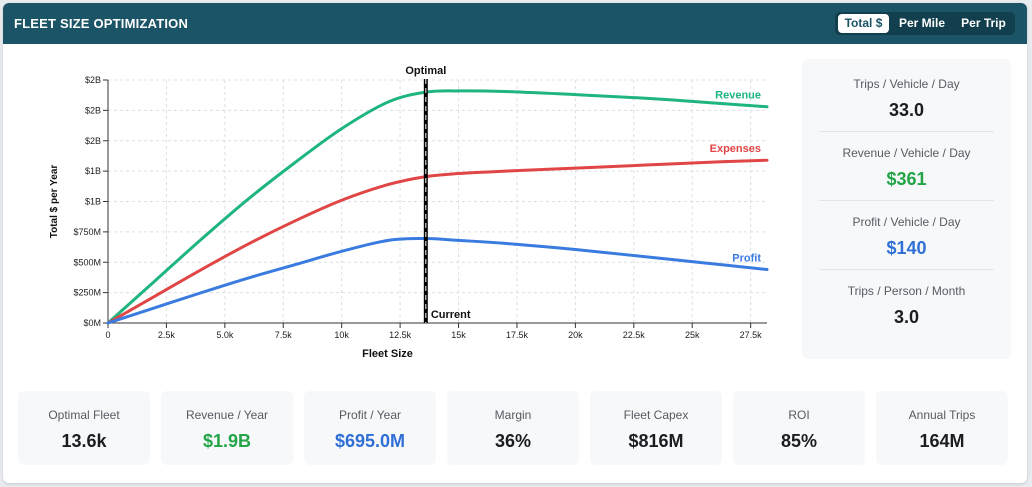 The height and width of the screenshot is (487, 1032). What do you see at coordinates (284, 335) in the screenshot?
I see `x-tick-label: 7.5k` at bounding box center [284, 335].